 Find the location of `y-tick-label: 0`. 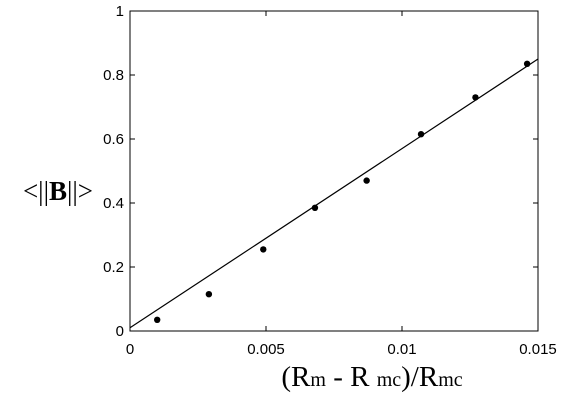

y-tick-label: 0 is located at coordinates (120, 331).